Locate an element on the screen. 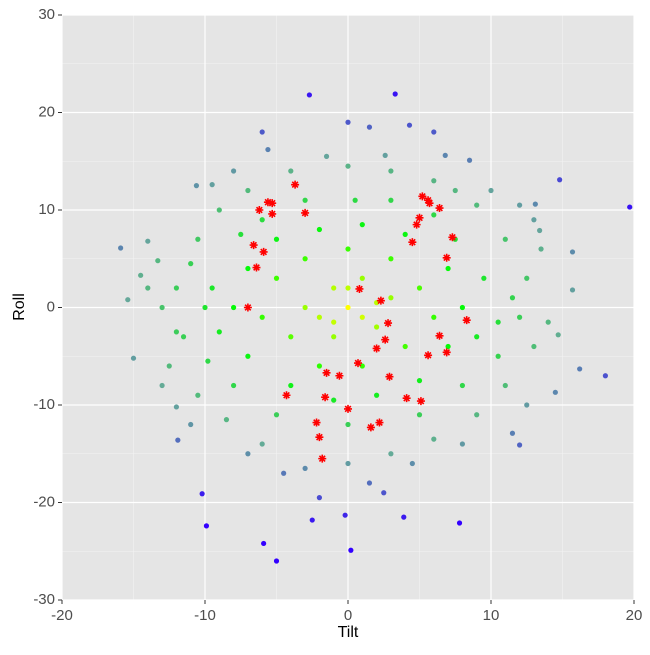  x-tick-label: -20 is located at coordinates (62, 615).